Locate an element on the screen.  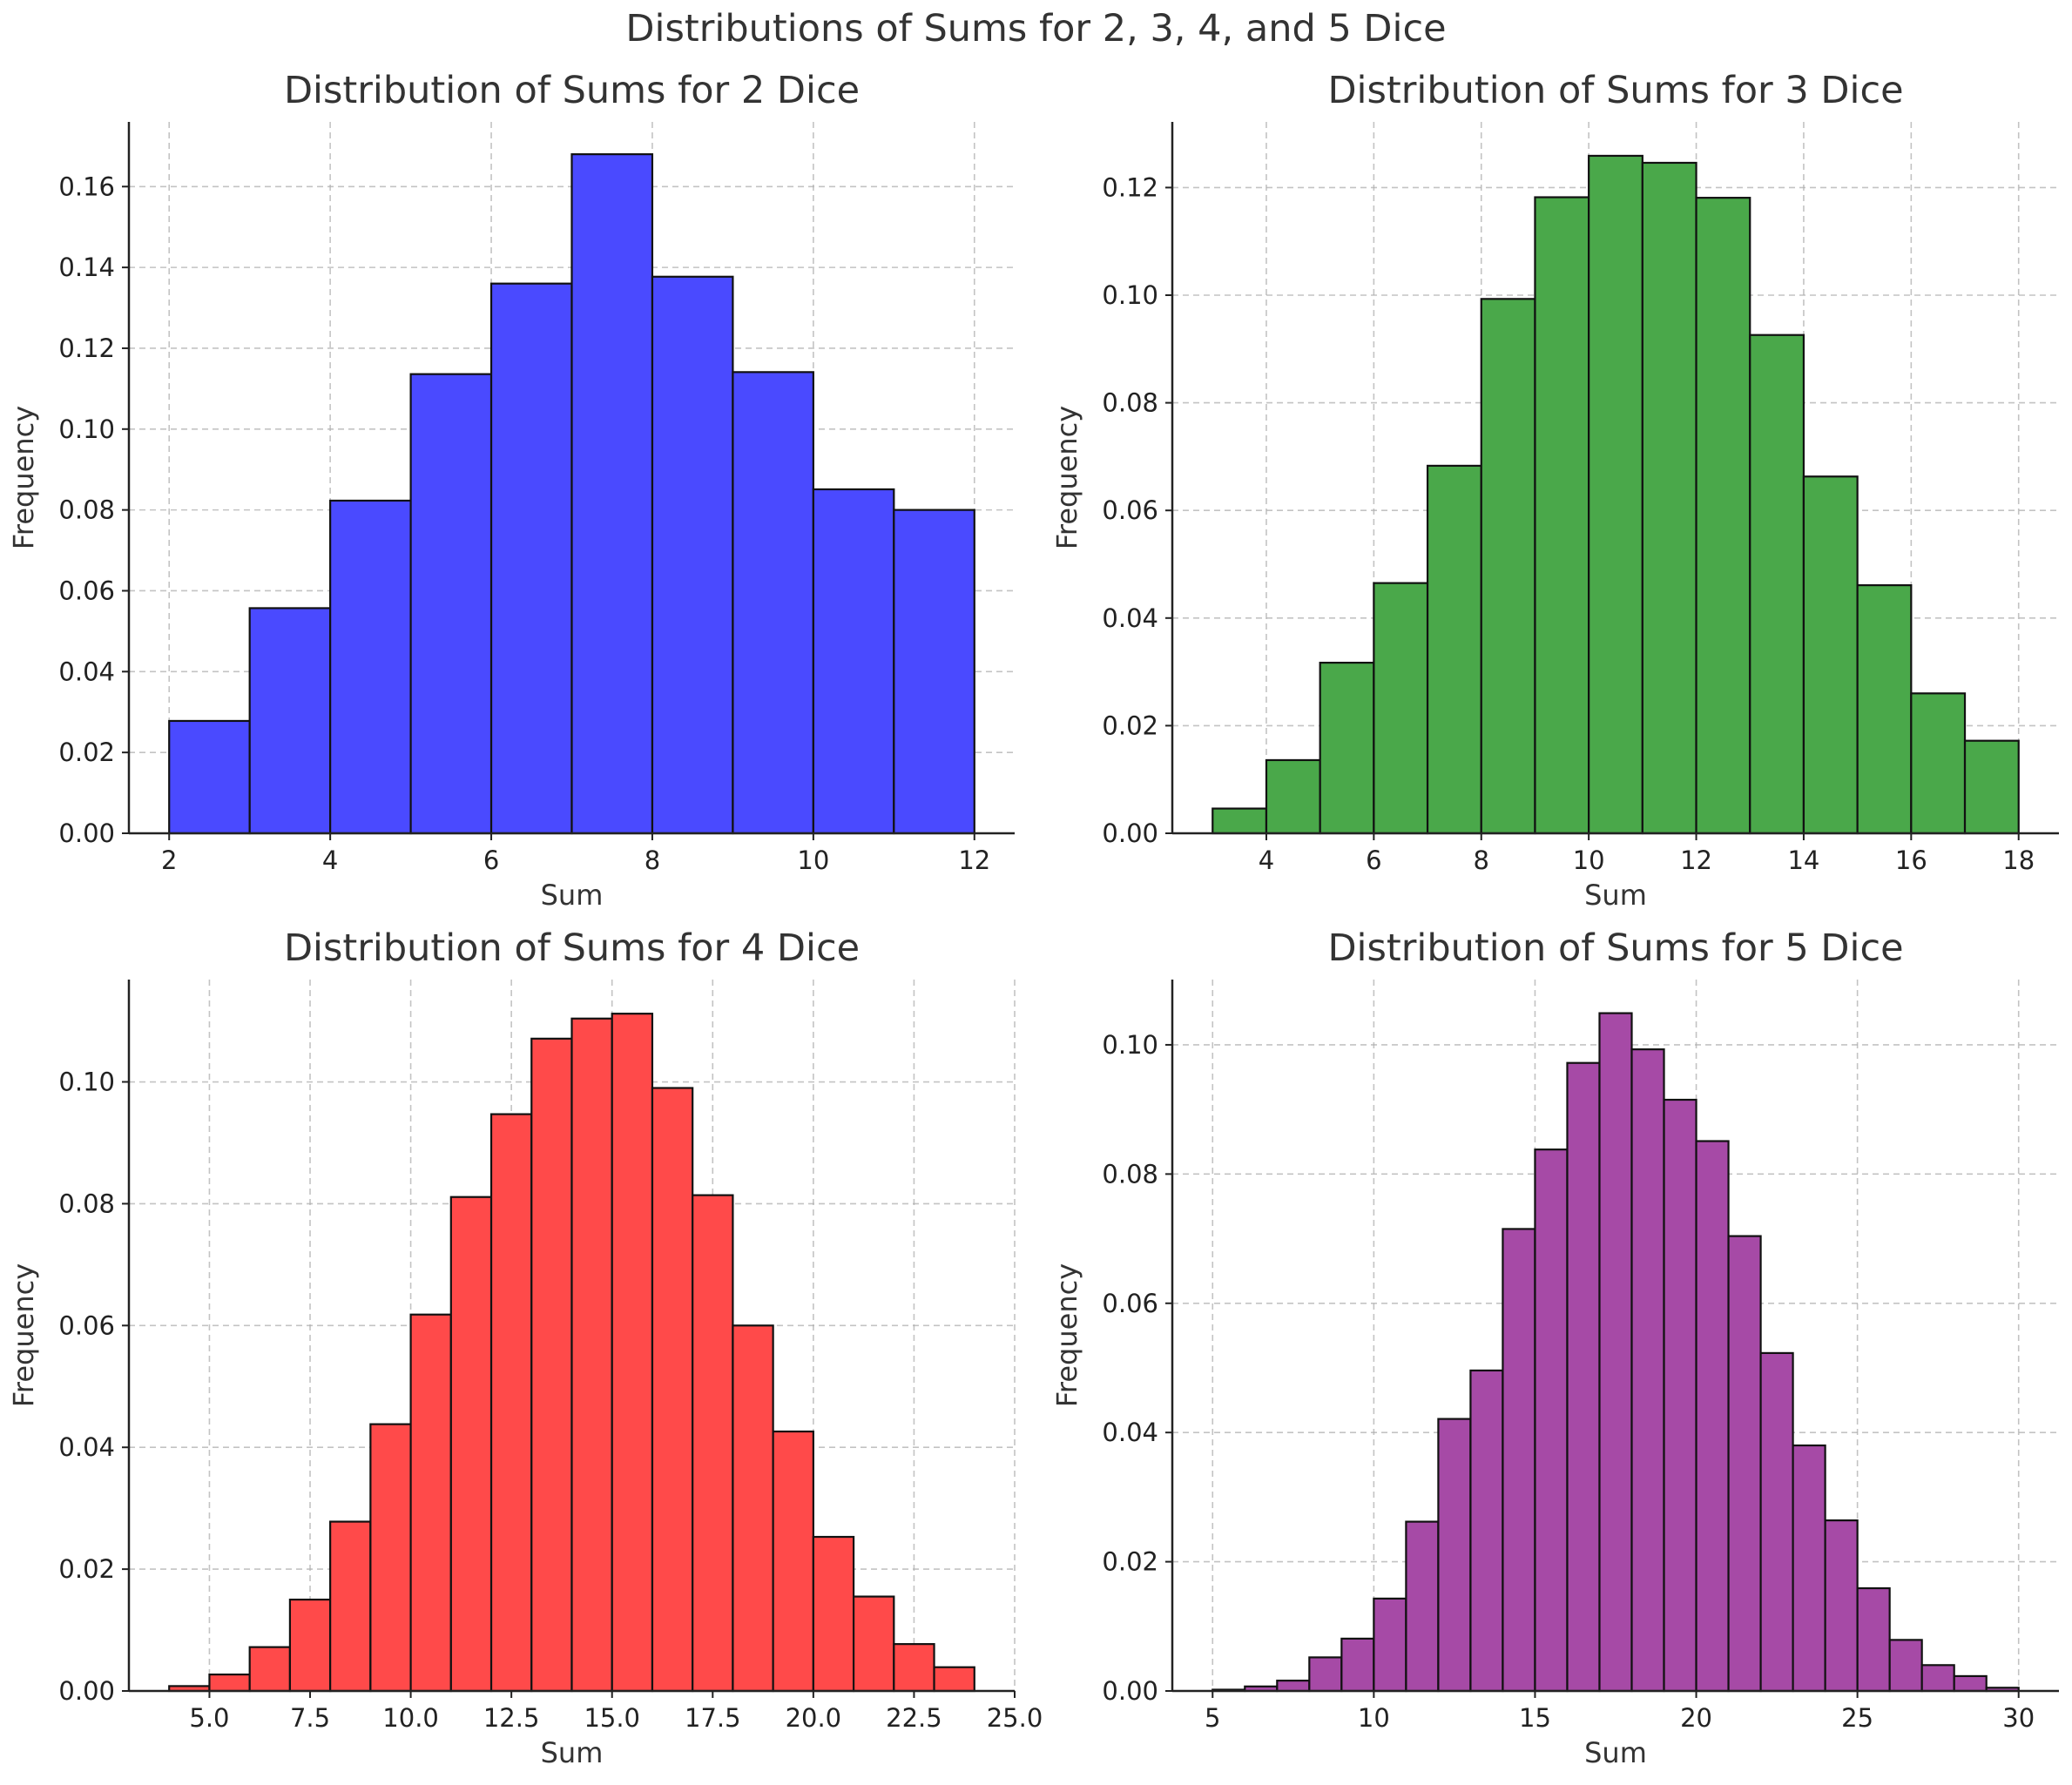
x-tick-label: 12.5 is located at coordinates (511, 1718).